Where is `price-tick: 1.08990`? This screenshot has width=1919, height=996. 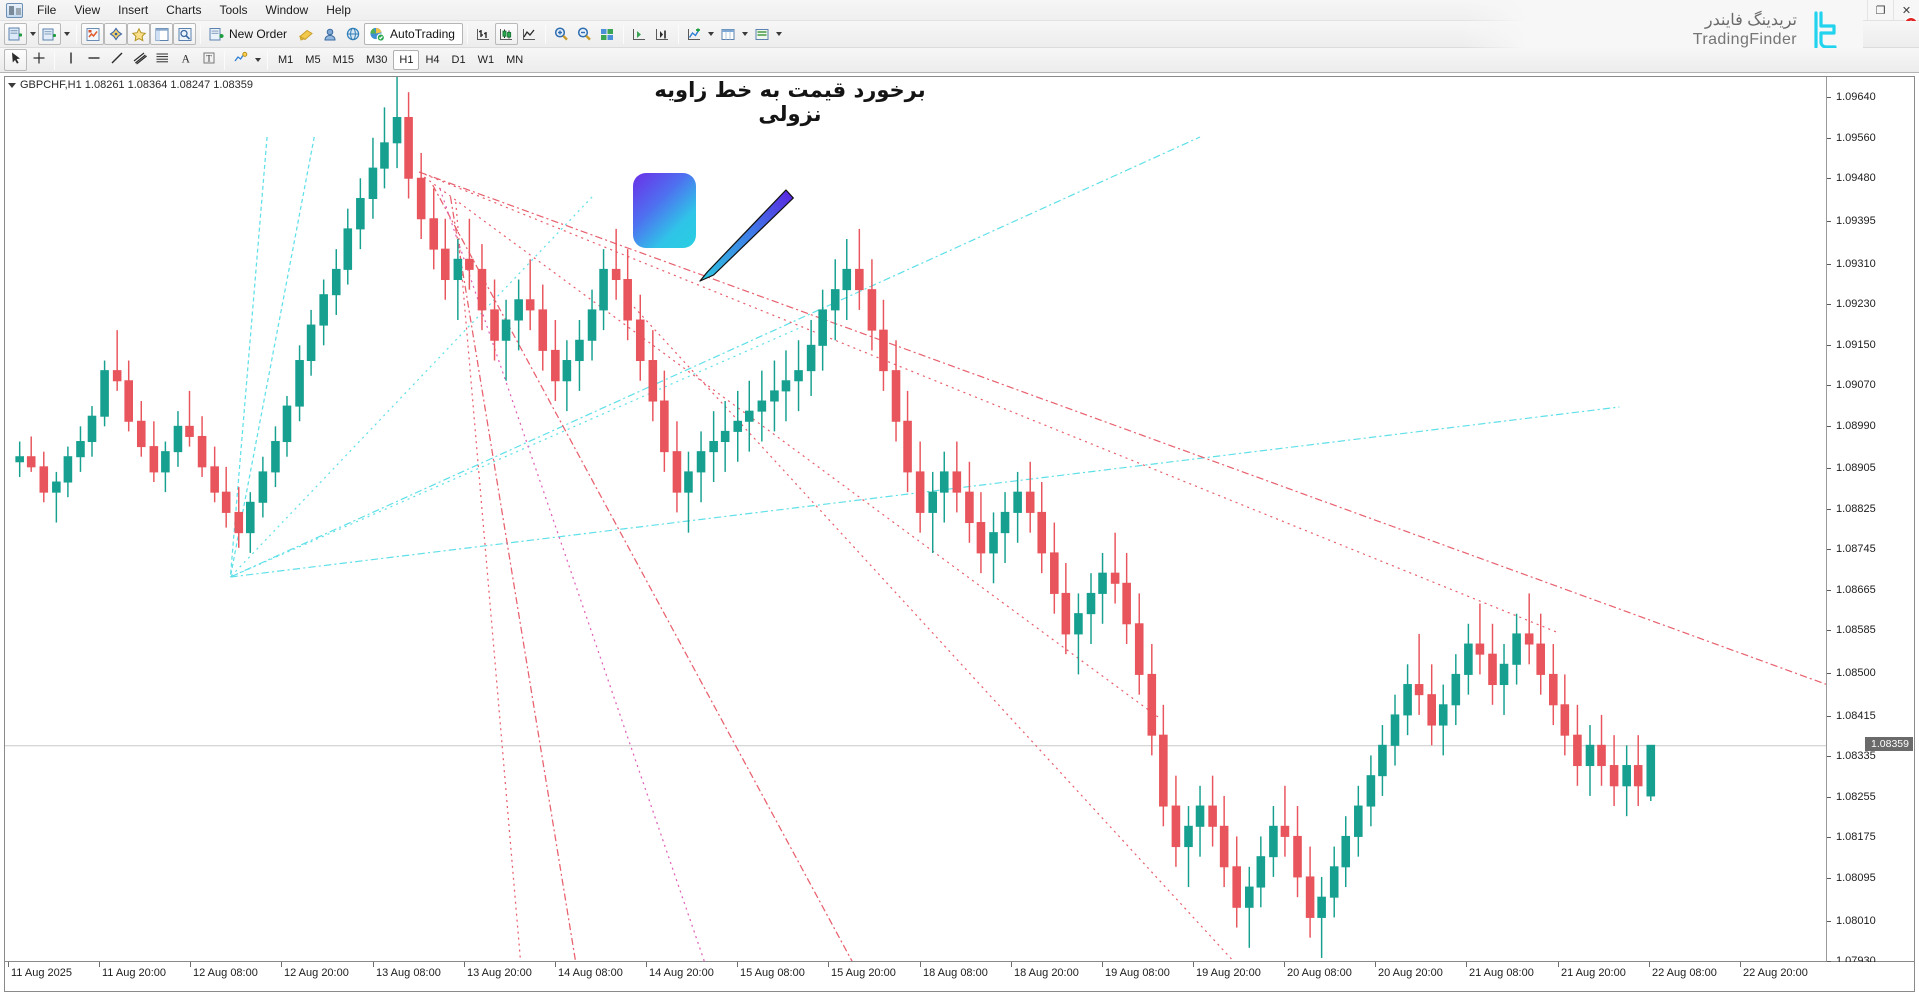
price-tick: 1.08990 is located at coordinates (1871, 426).